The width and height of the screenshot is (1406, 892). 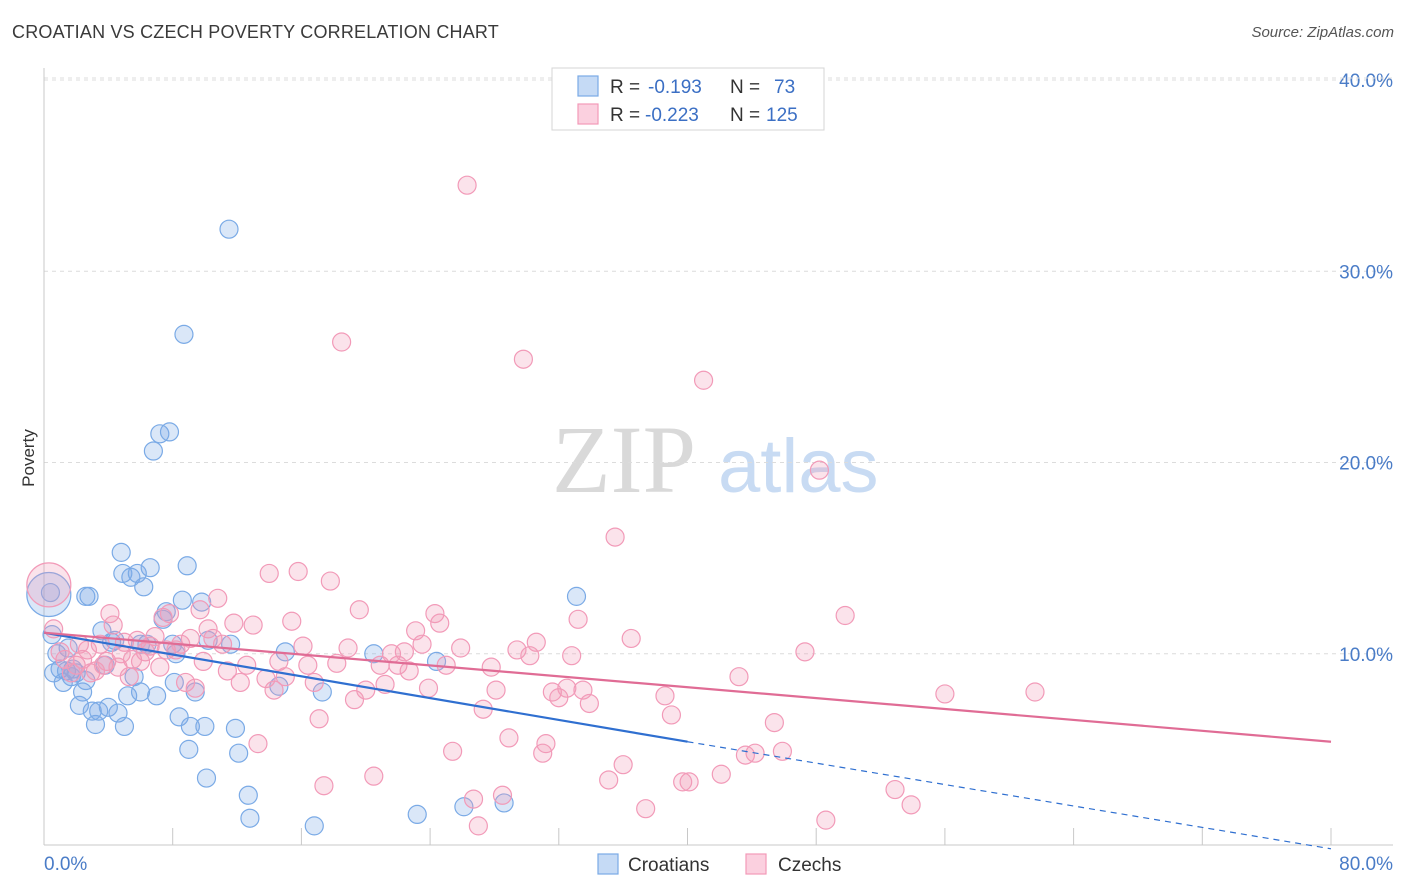 I want to click on legend-r-label-2: R =, so click(x=625, y=115).